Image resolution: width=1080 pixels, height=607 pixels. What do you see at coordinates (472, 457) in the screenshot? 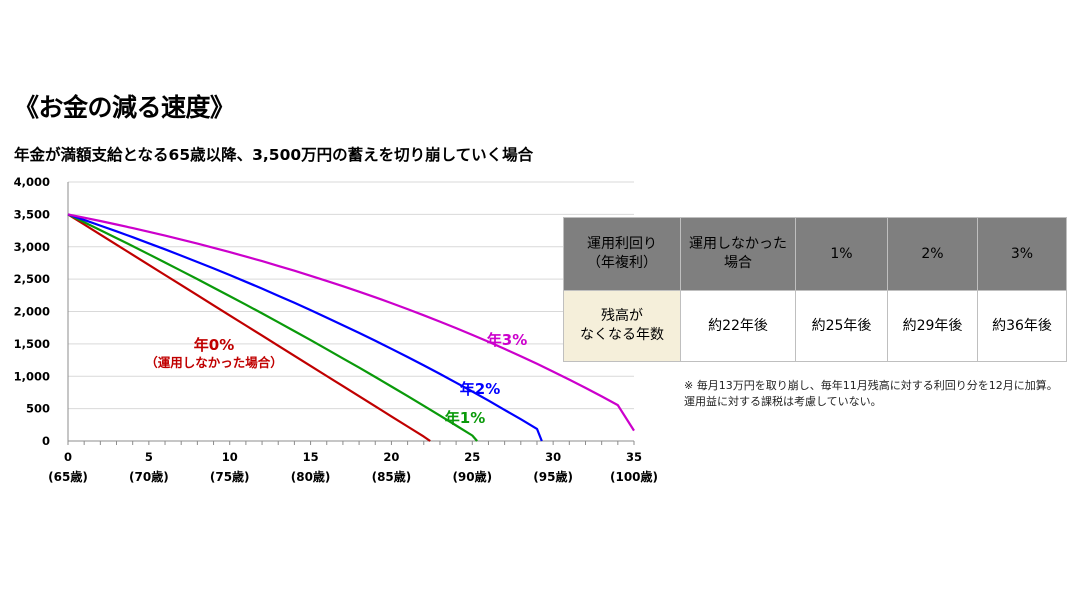
I see `x-tick-label: 25` at bounding box center [472, 457].